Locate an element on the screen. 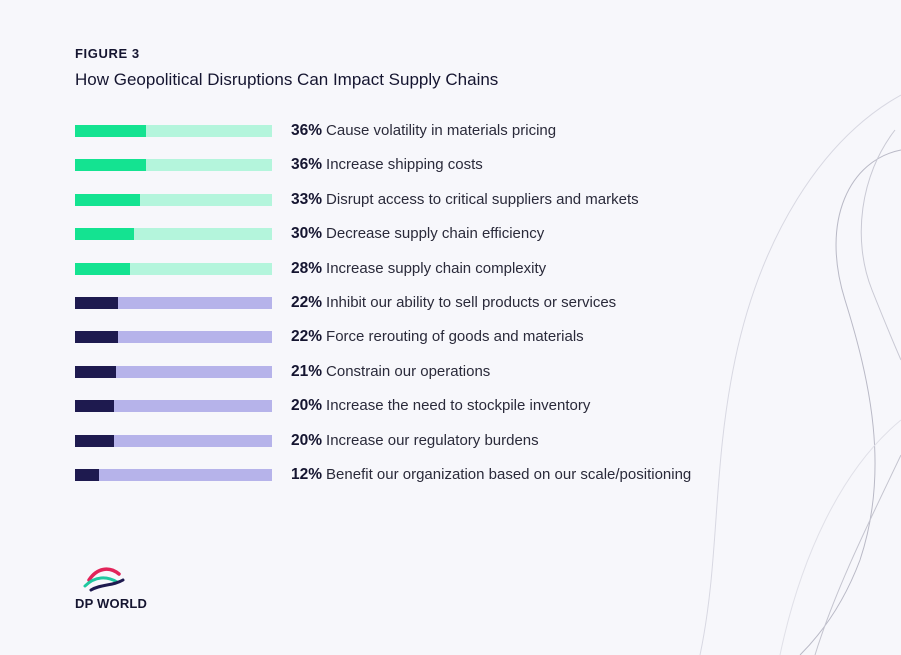  bar-label: 36% Cause volatility in materials pricing is located at coordinates (423, 131).